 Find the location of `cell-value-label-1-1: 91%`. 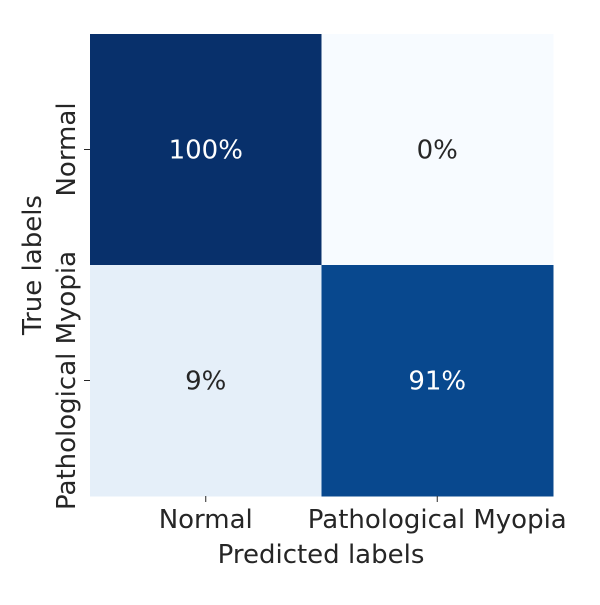

cell-value-label-1-1: 91% is located at coordinates (437, 382).